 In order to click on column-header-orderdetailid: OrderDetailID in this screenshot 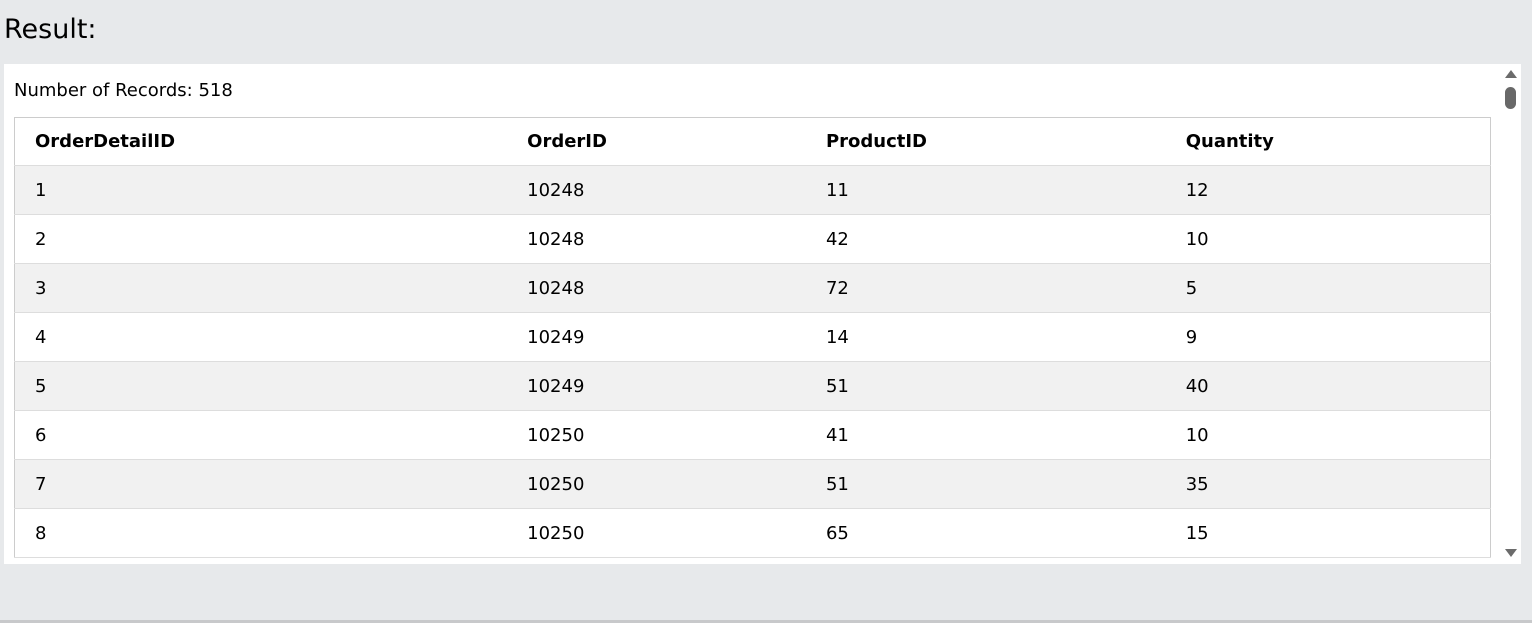, I will do `click(261, 141)`.